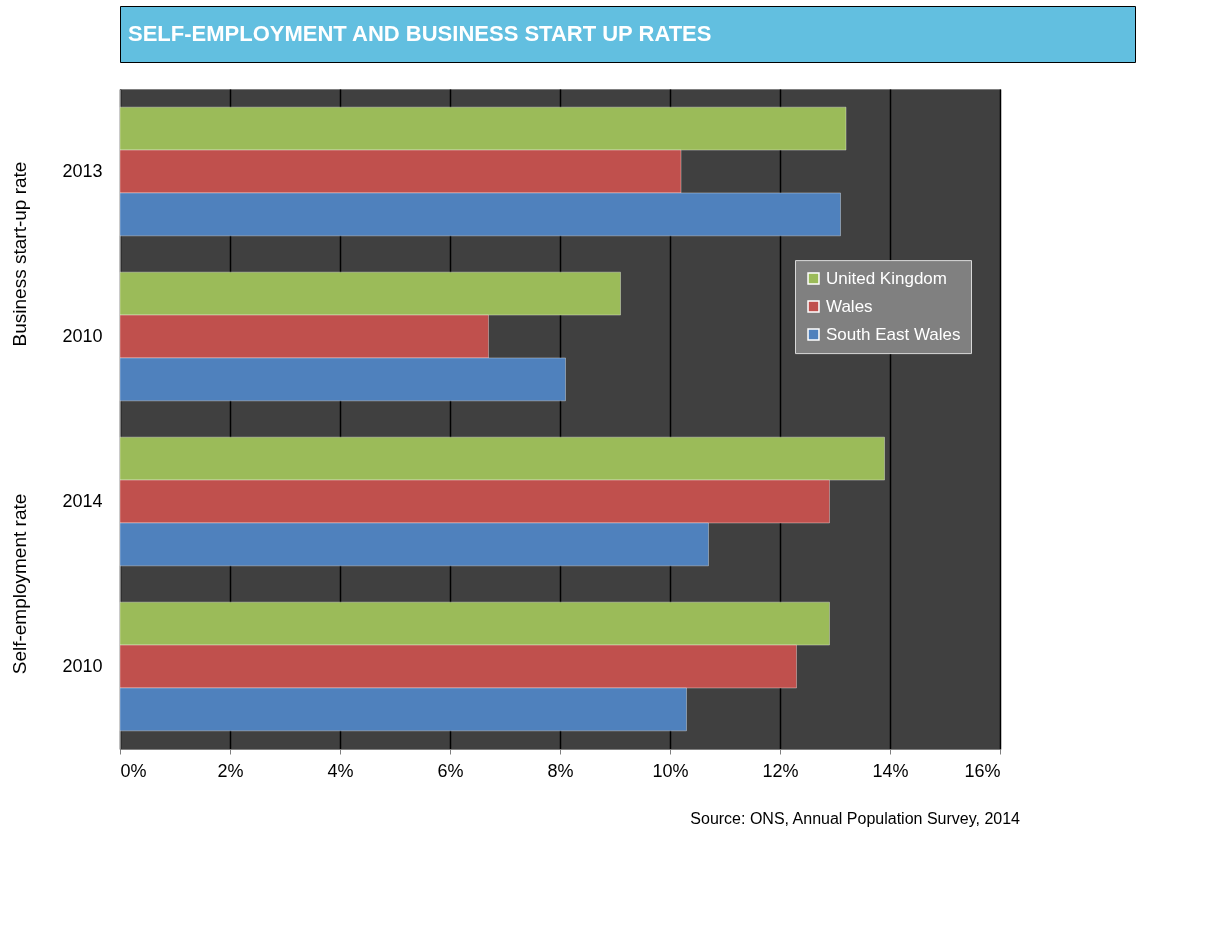 This screenshot has width=1222, height=927. What do you see at coordinates (340, 770) in the screenshot?
I see `x-tick-label: 4%` at bounding box center [340, 770].